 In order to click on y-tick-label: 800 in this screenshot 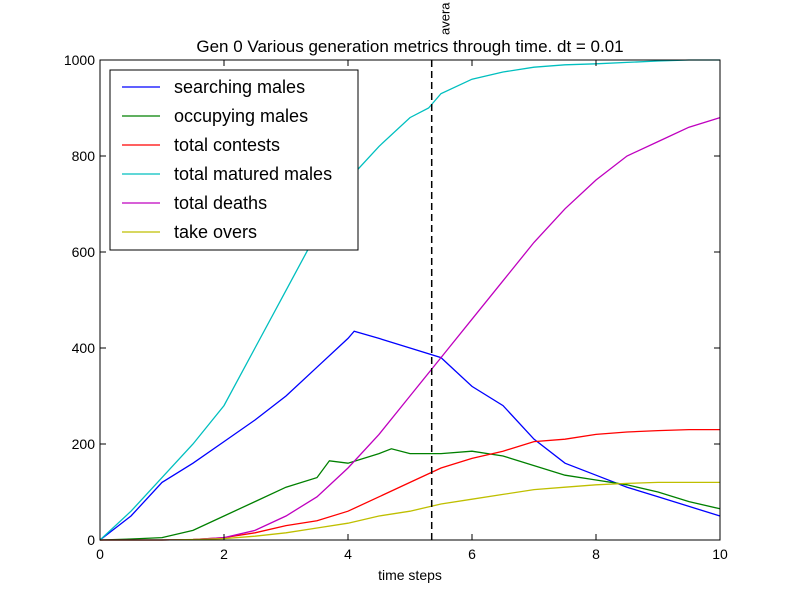, I will do `click(84, 156)`.